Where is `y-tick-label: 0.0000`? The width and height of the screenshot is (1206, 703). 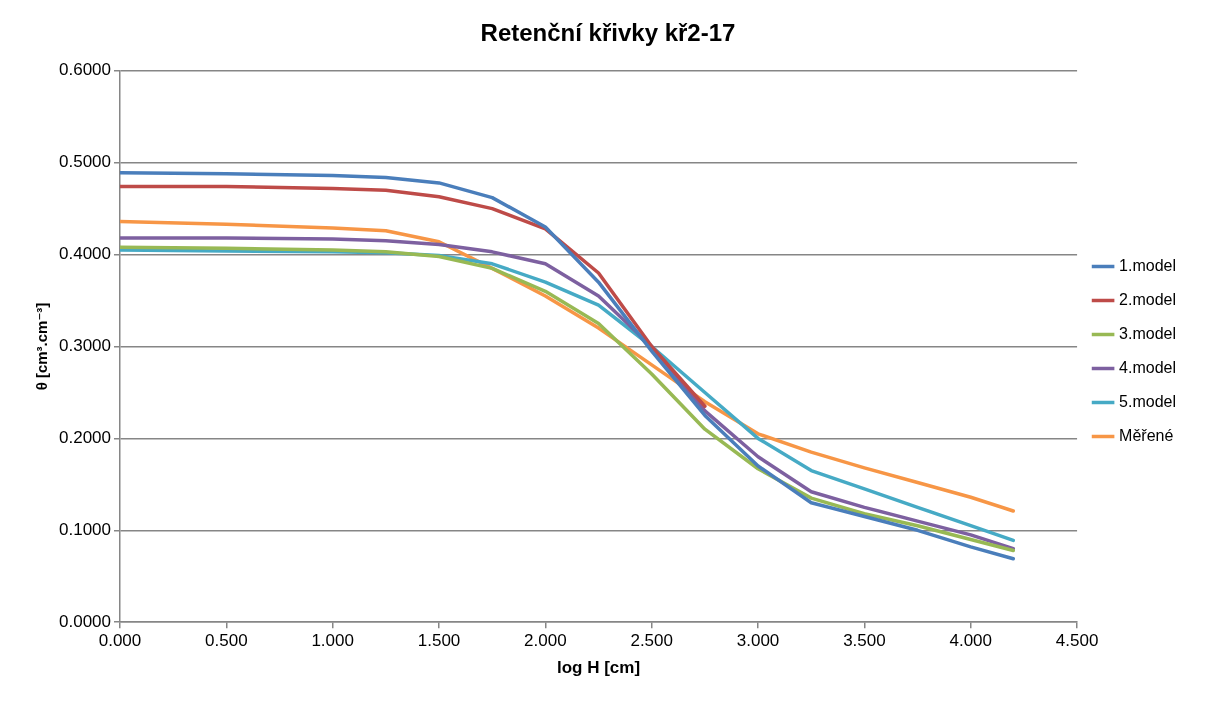
y-tick-label: 0.0000 is located at coordinates (85, 621).